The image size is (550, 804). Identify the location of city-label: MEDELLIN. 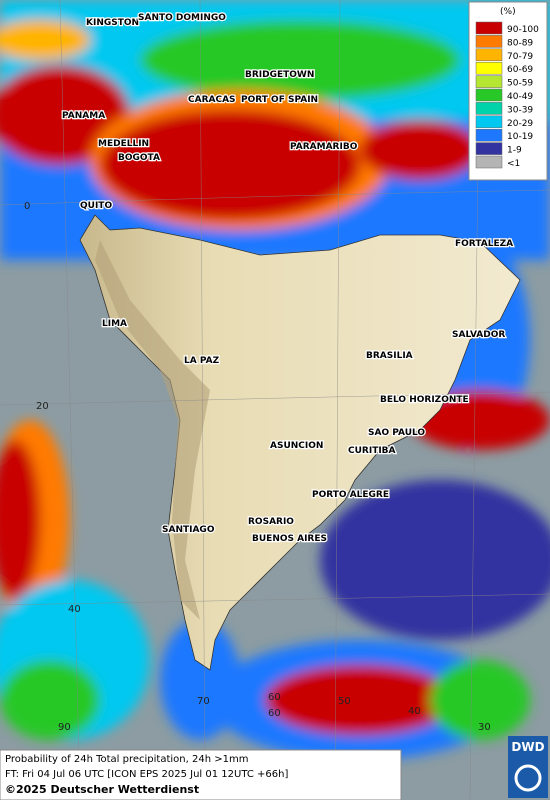
(123, 144).